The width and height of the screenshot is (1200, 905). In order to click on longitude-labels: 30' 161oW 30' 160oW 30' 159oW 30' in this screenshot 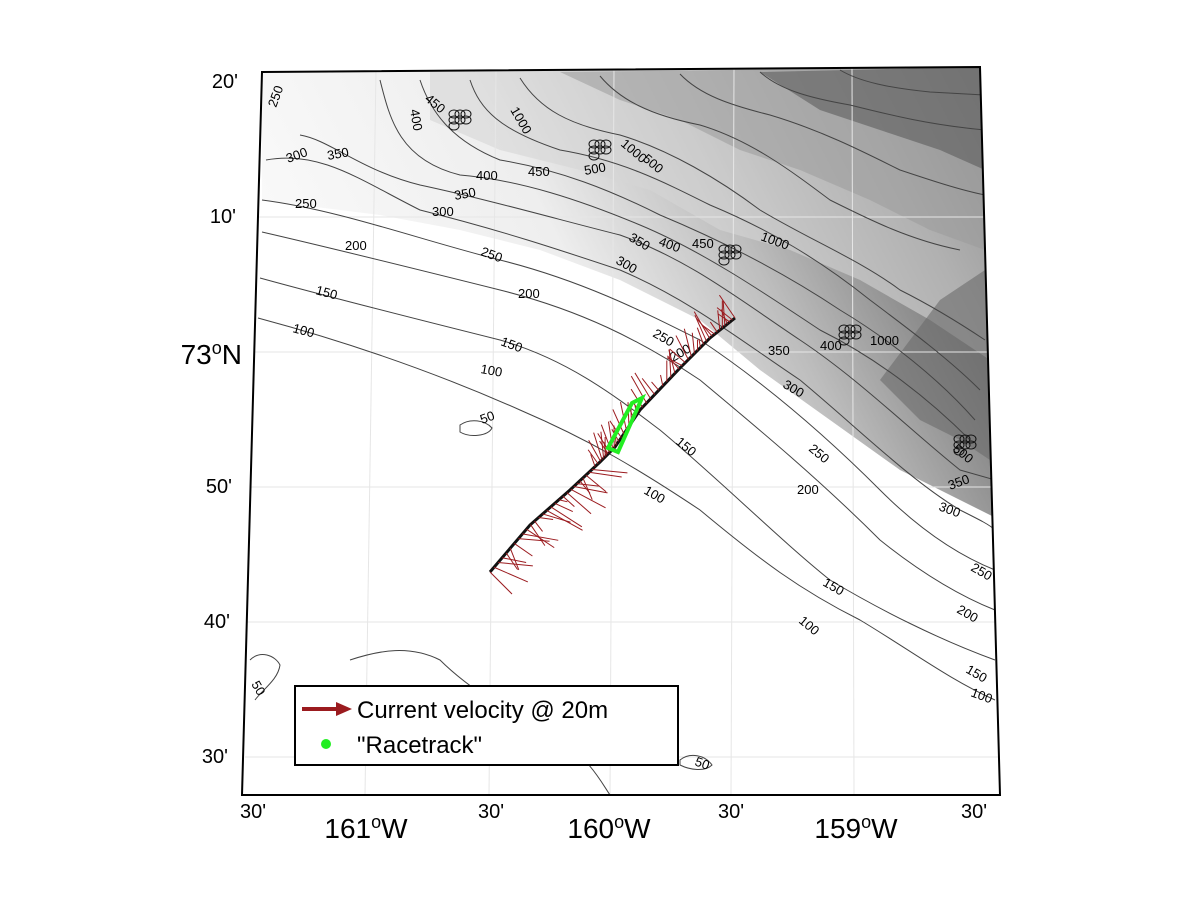, I will do `click(613, 822)`.